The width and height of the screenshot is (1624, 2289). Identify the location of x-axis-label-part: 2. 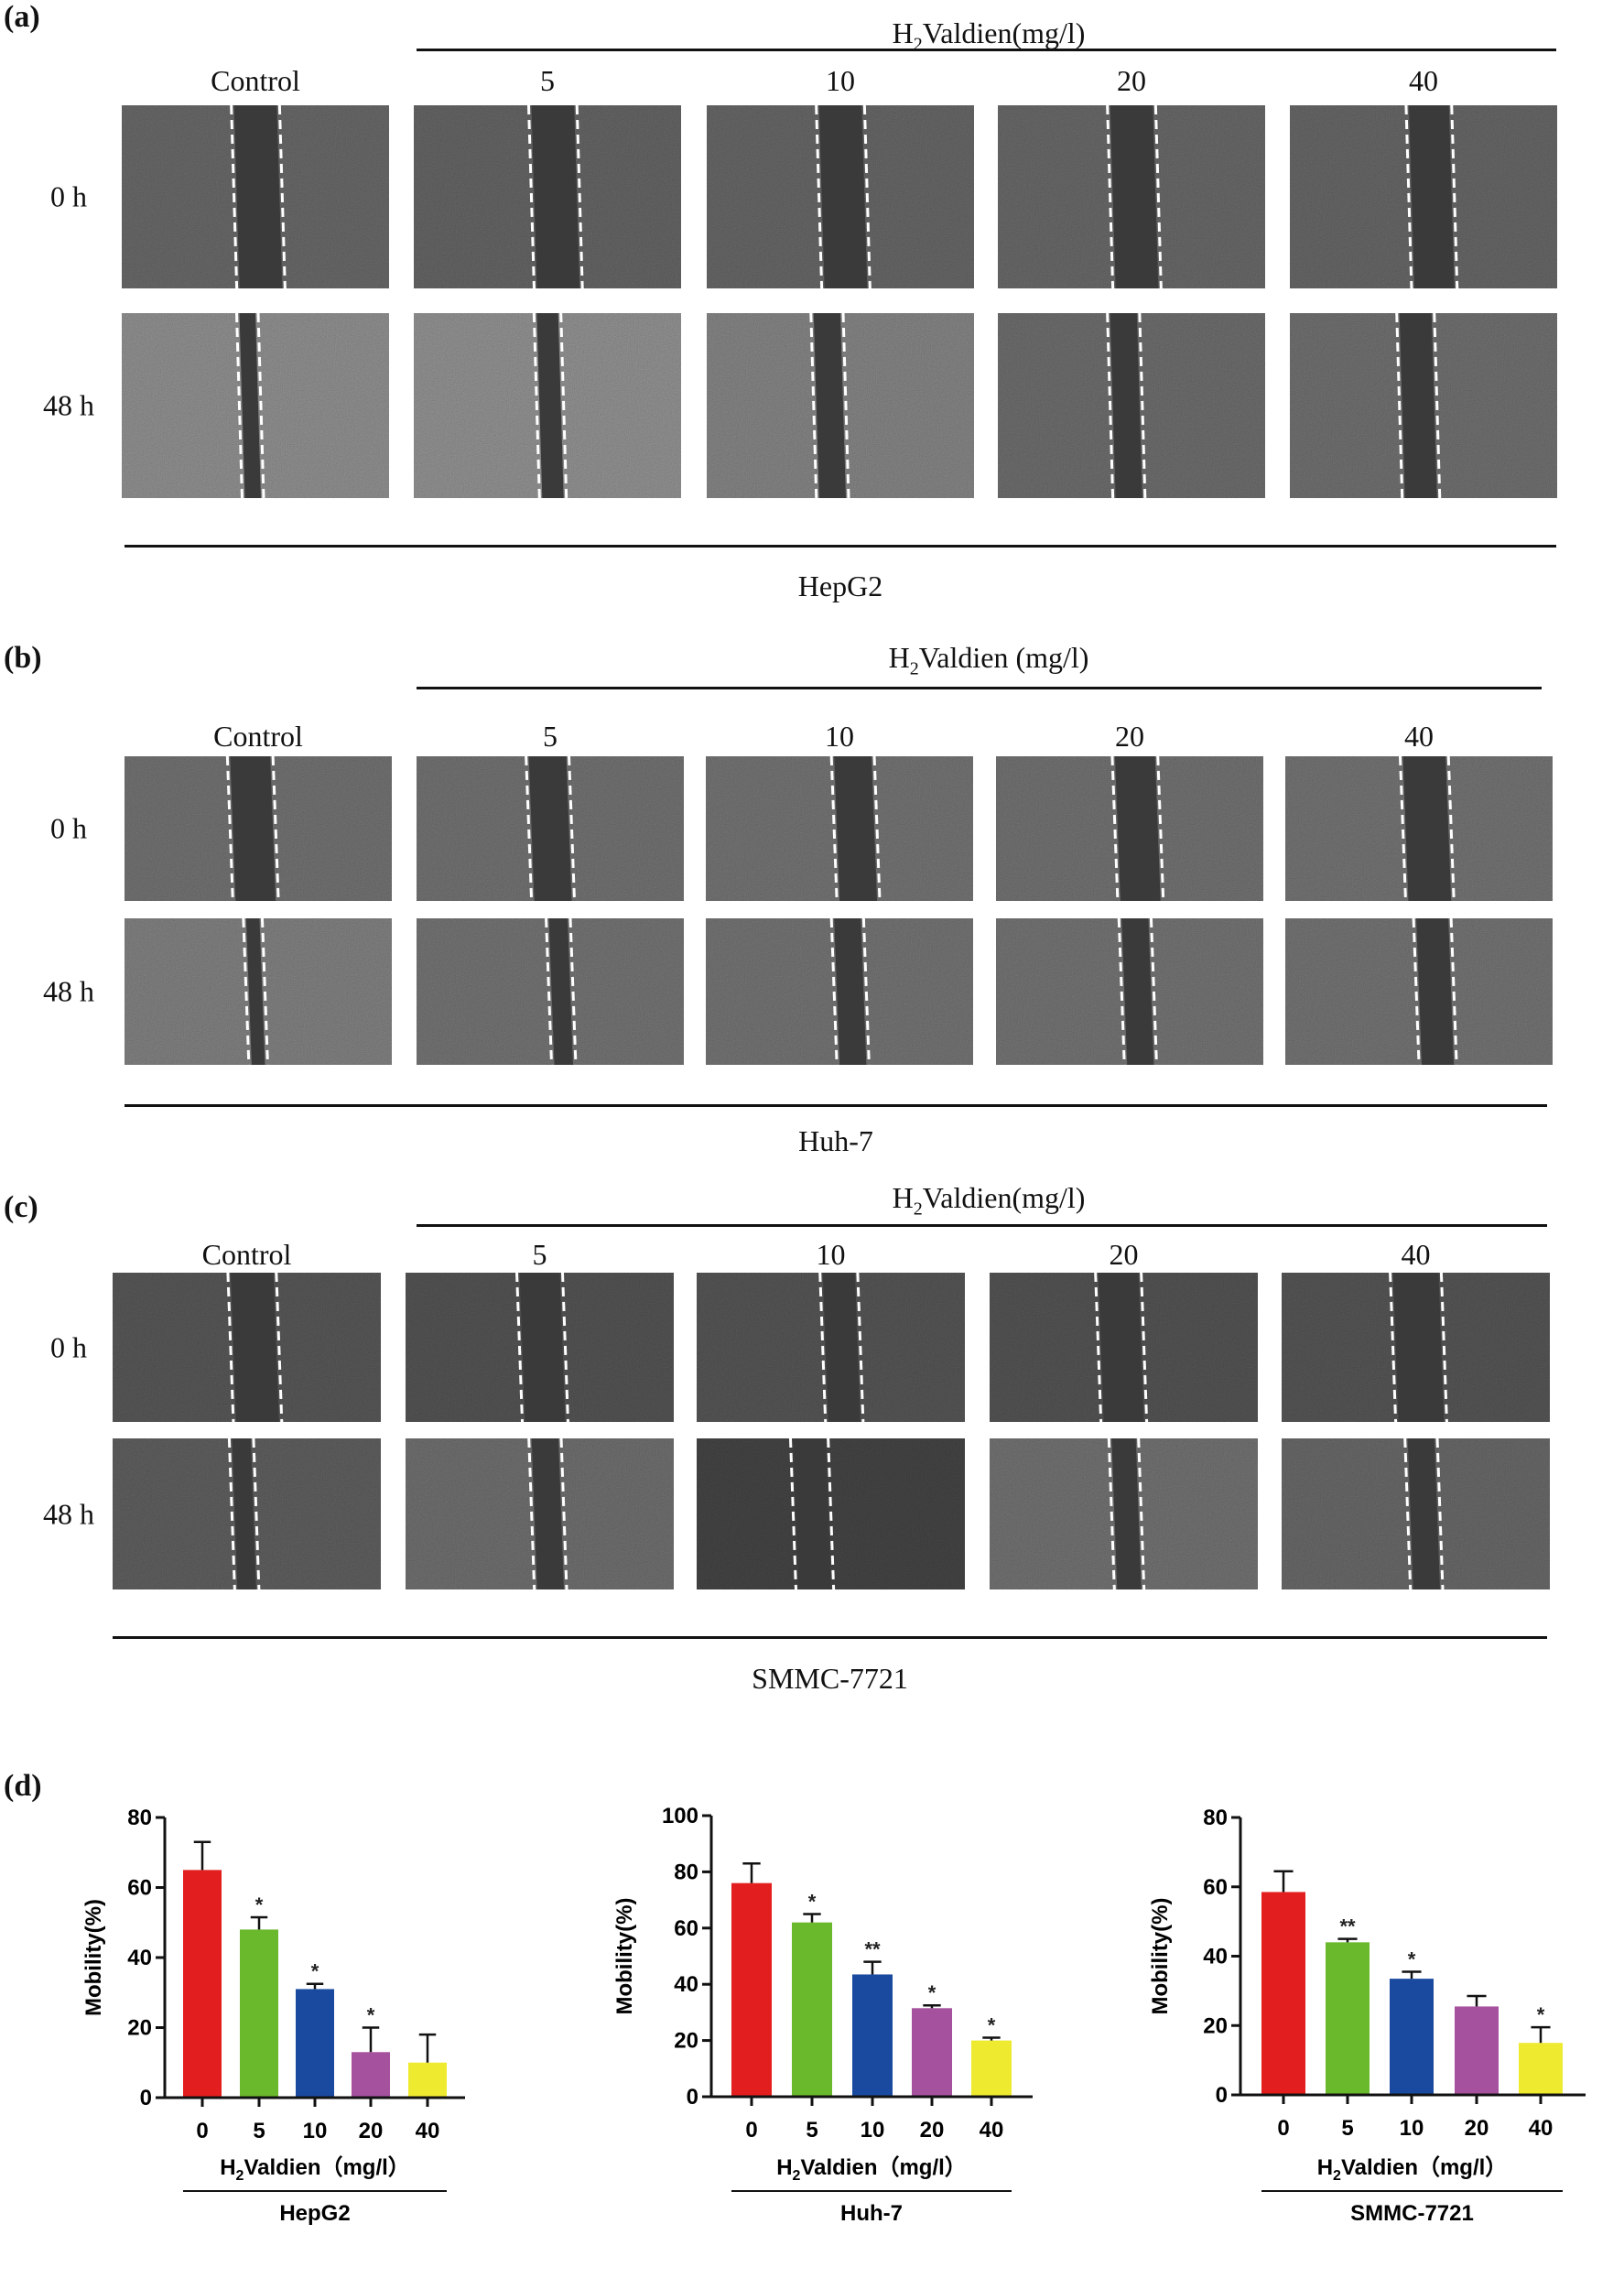
(240, 2176).